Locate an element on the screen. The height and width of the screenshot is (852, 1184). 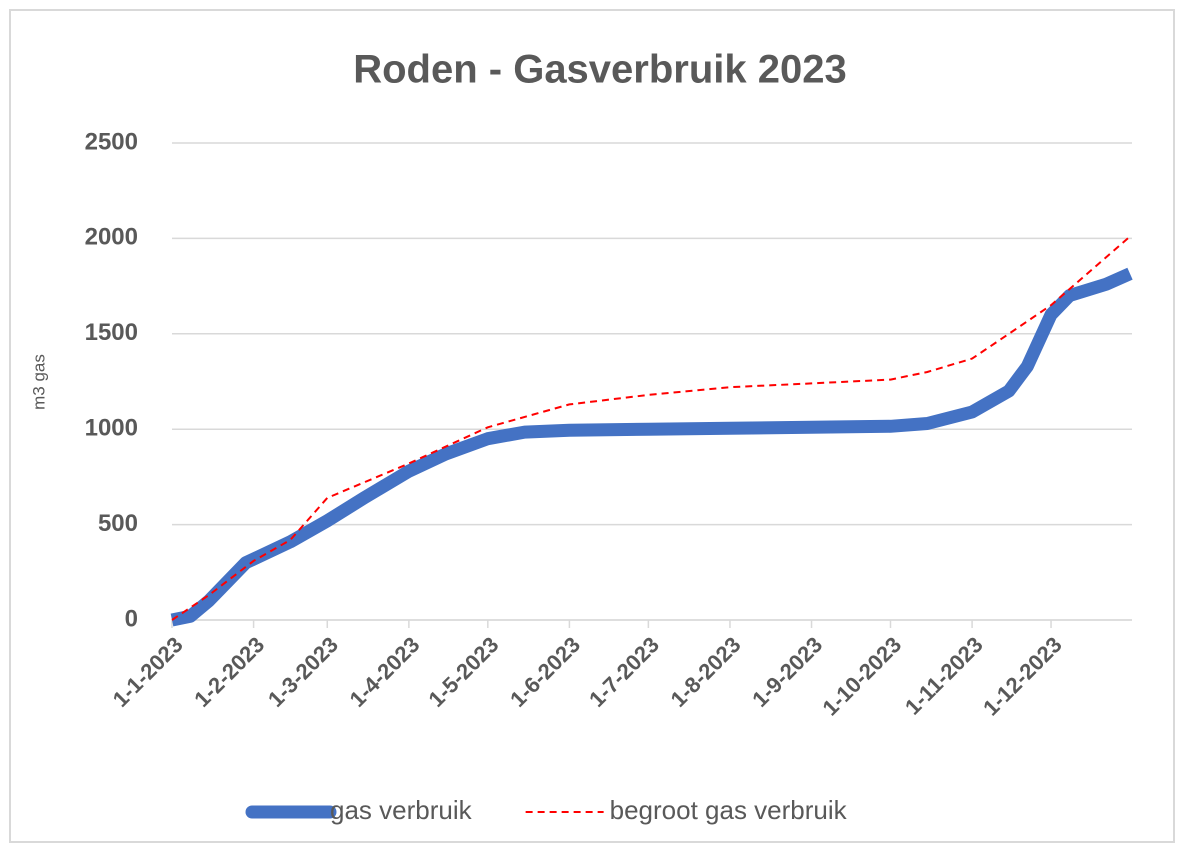
y-tick-label: 2000 is located at coordinates (111, 237).